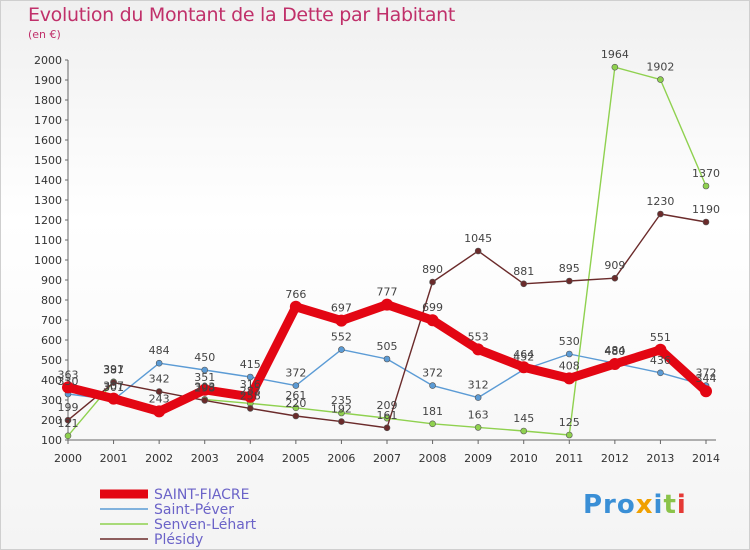 This screenshot has width=750, height=550. What do you see at coordinates (295, 294) in the screenshot?
I see `data-label: 766` at bounding box center [295, 294].